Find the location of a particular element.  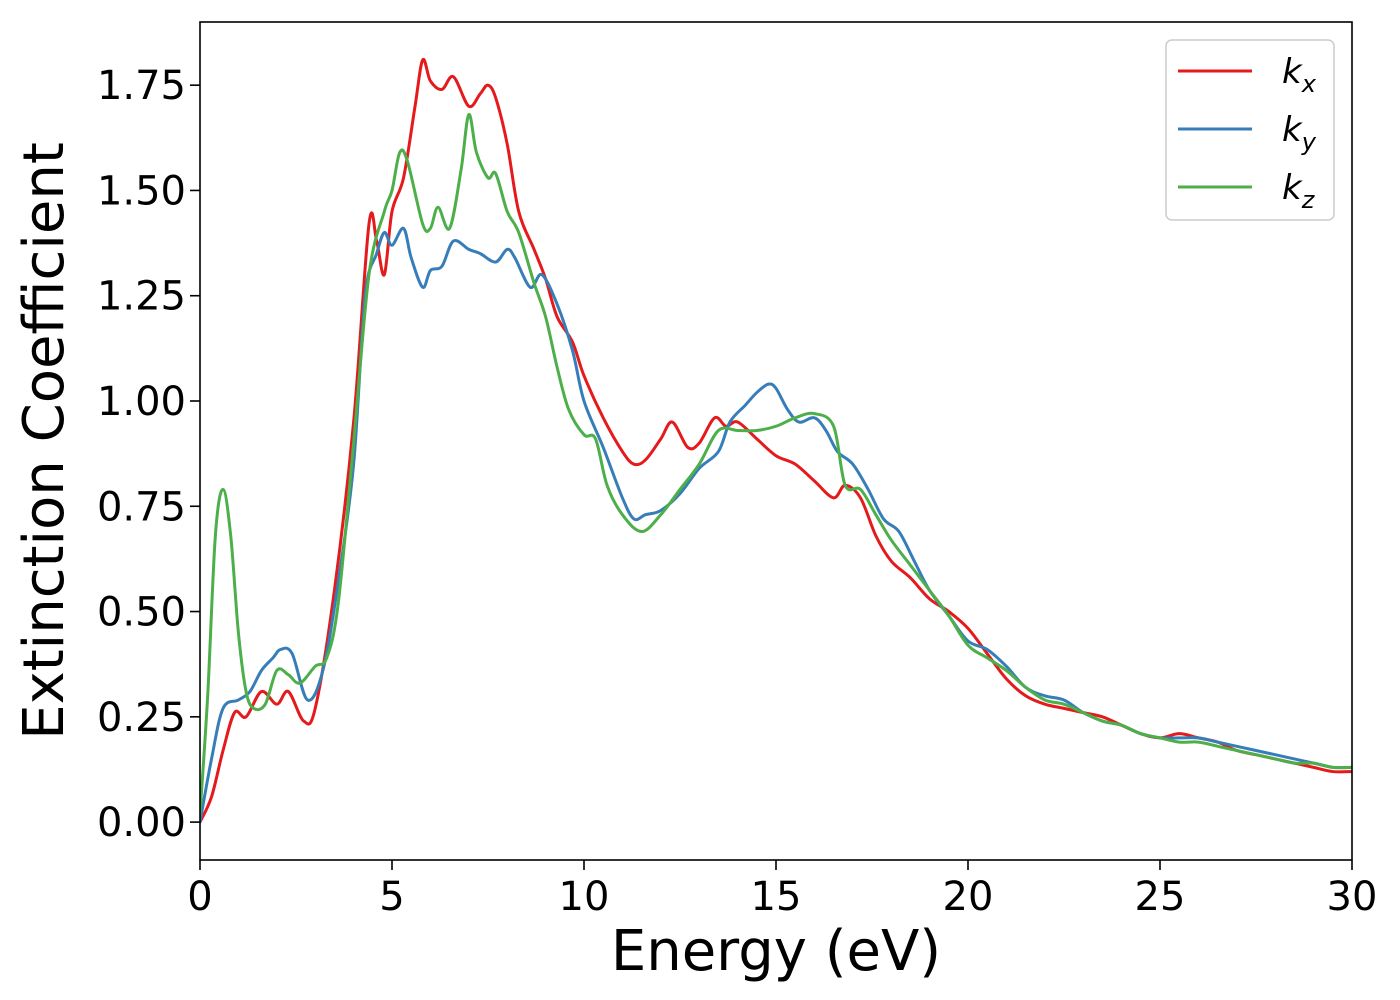

y-axis-title: Extinction Coefficient is located at coordinates (44, 441).